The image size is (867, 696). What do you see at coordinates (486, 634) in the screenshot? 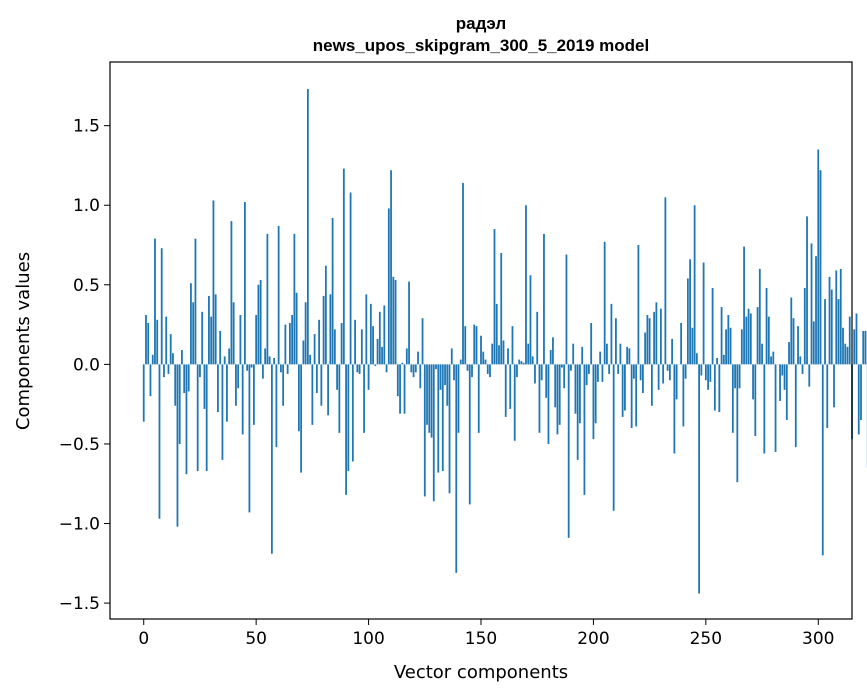
I see `x-axis-ticks: 0 50 100 150 200 250 300` at bounding box center [486, 634].